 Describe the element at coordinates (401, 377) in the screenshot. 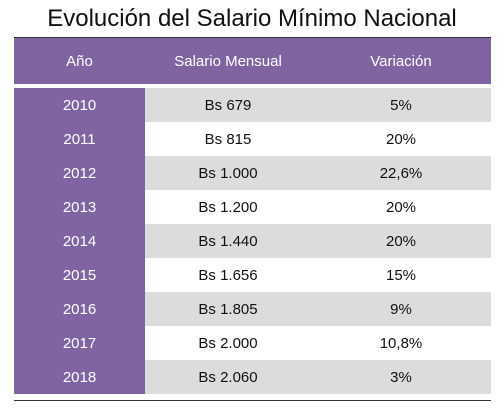

I see `variation-cell: 3%` at that location.